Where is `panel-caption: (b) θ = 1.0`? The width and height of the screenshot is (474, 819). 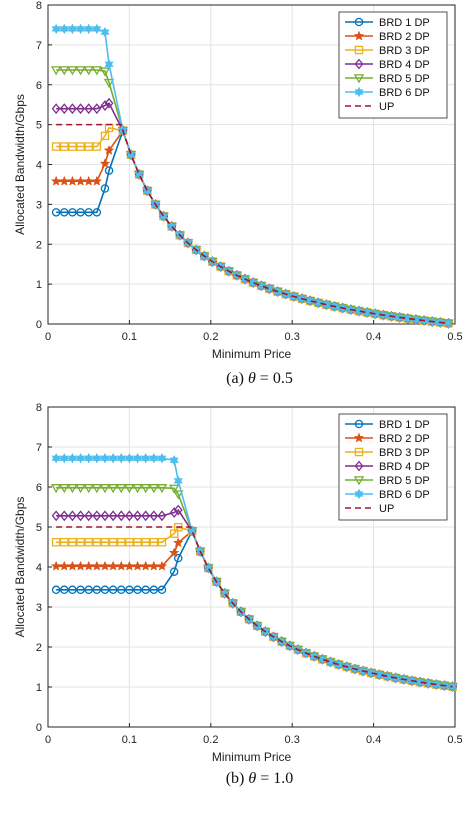 panel-caption: (b) θ = 1.0 is located at coordinates (260, 778).